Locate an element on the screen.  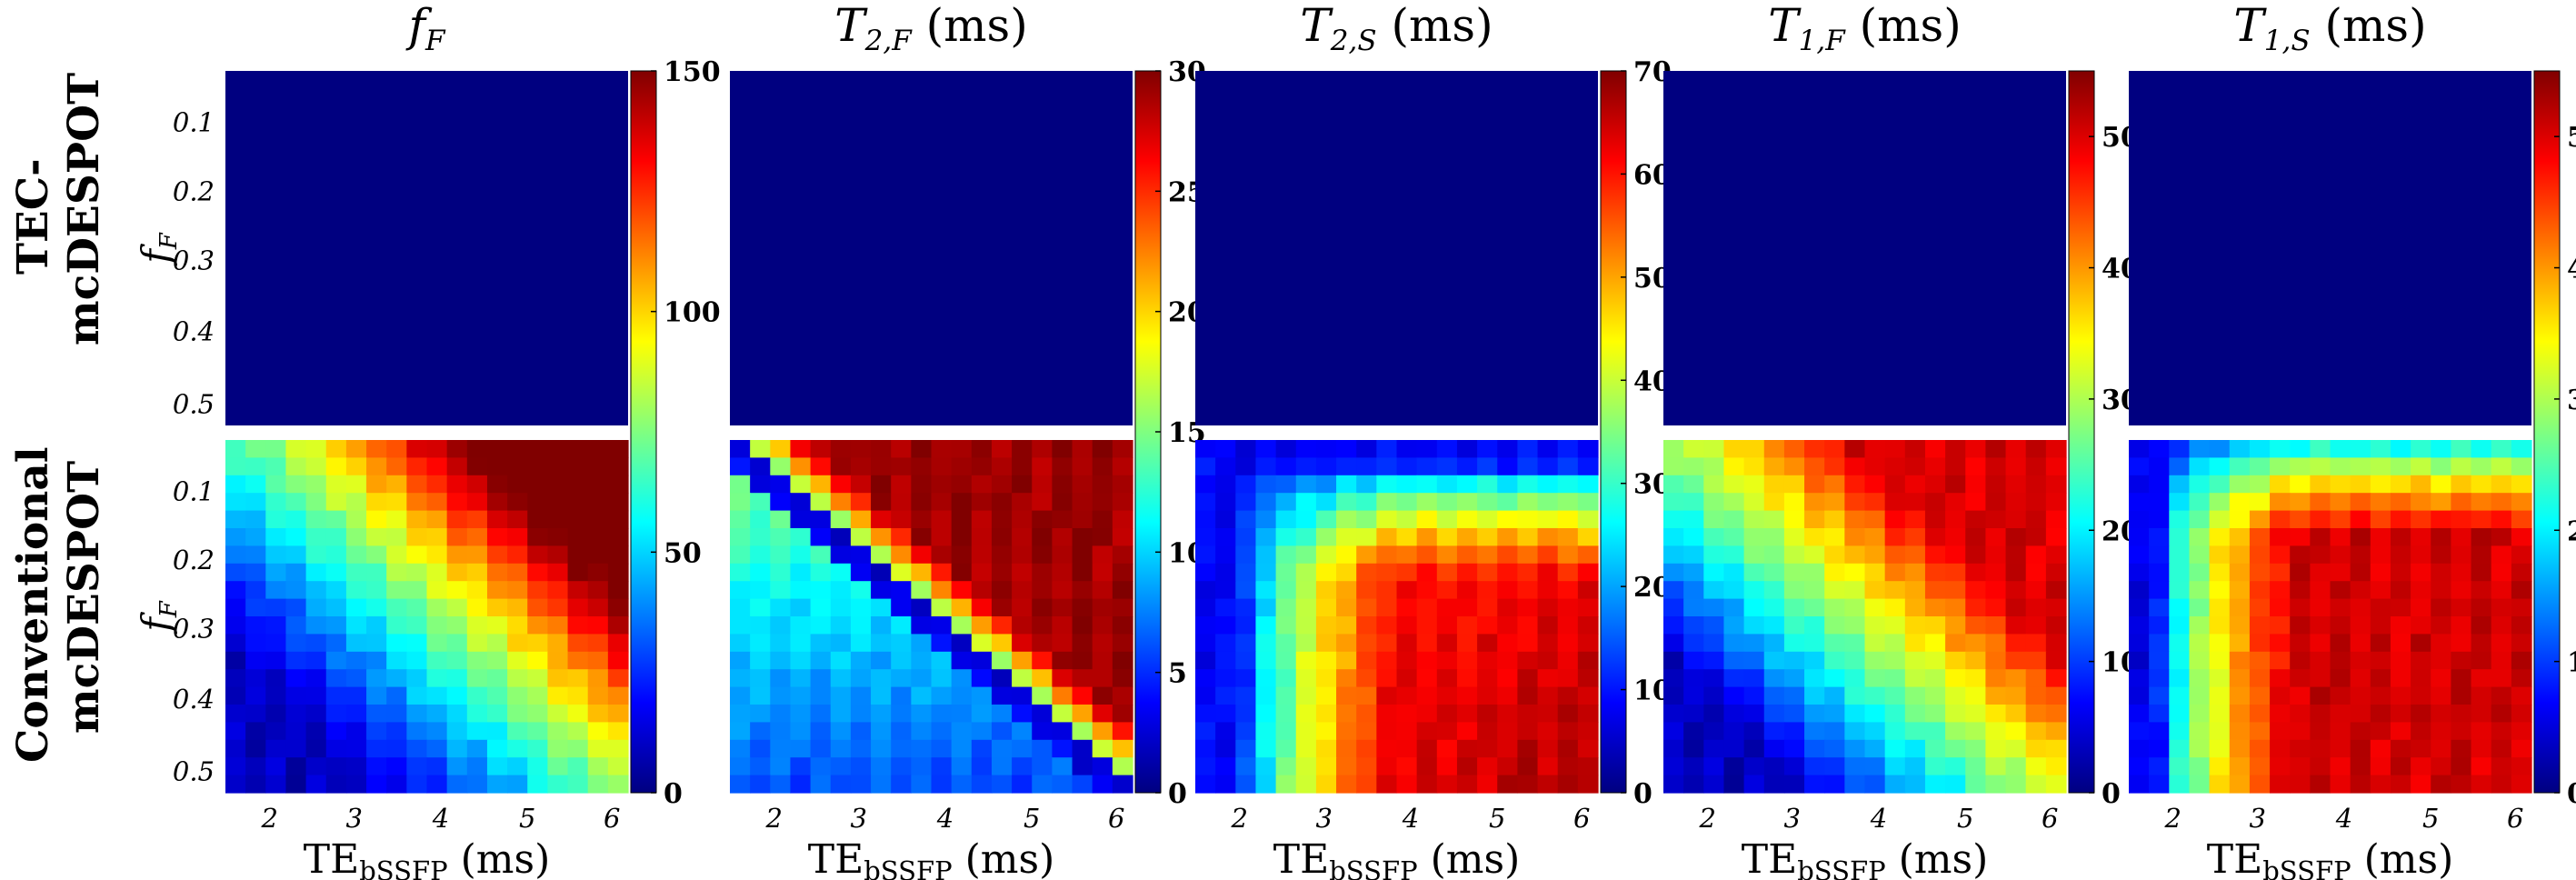
colorbar-tick-label: 10 is located at coordinates (2571, 663).